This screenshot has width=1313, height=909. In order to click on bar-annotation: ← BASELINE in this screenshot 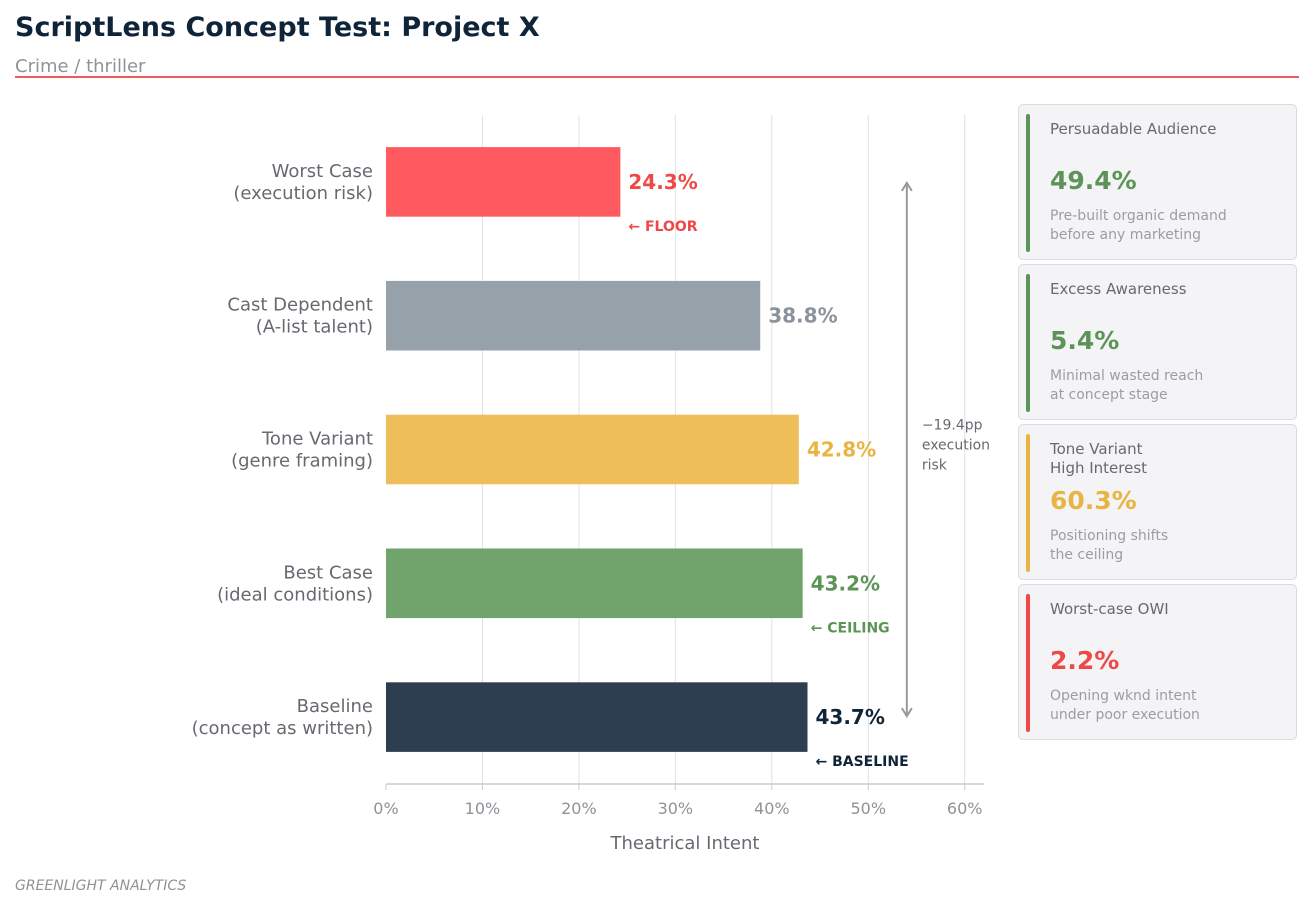, I will do `click(861, 762)`.